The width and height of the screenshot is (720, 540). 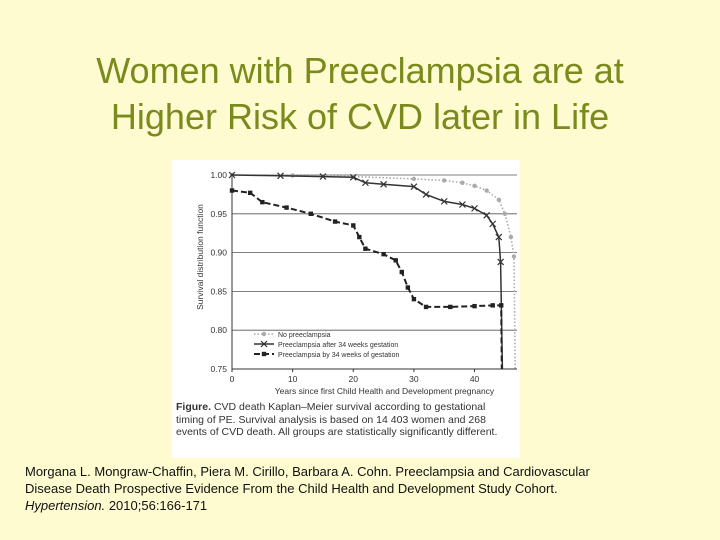 What do you see at coordinates (194, 407) in the screenshot?
I see `figure-caption-label: Figure.` at bounding box center [194, 407].